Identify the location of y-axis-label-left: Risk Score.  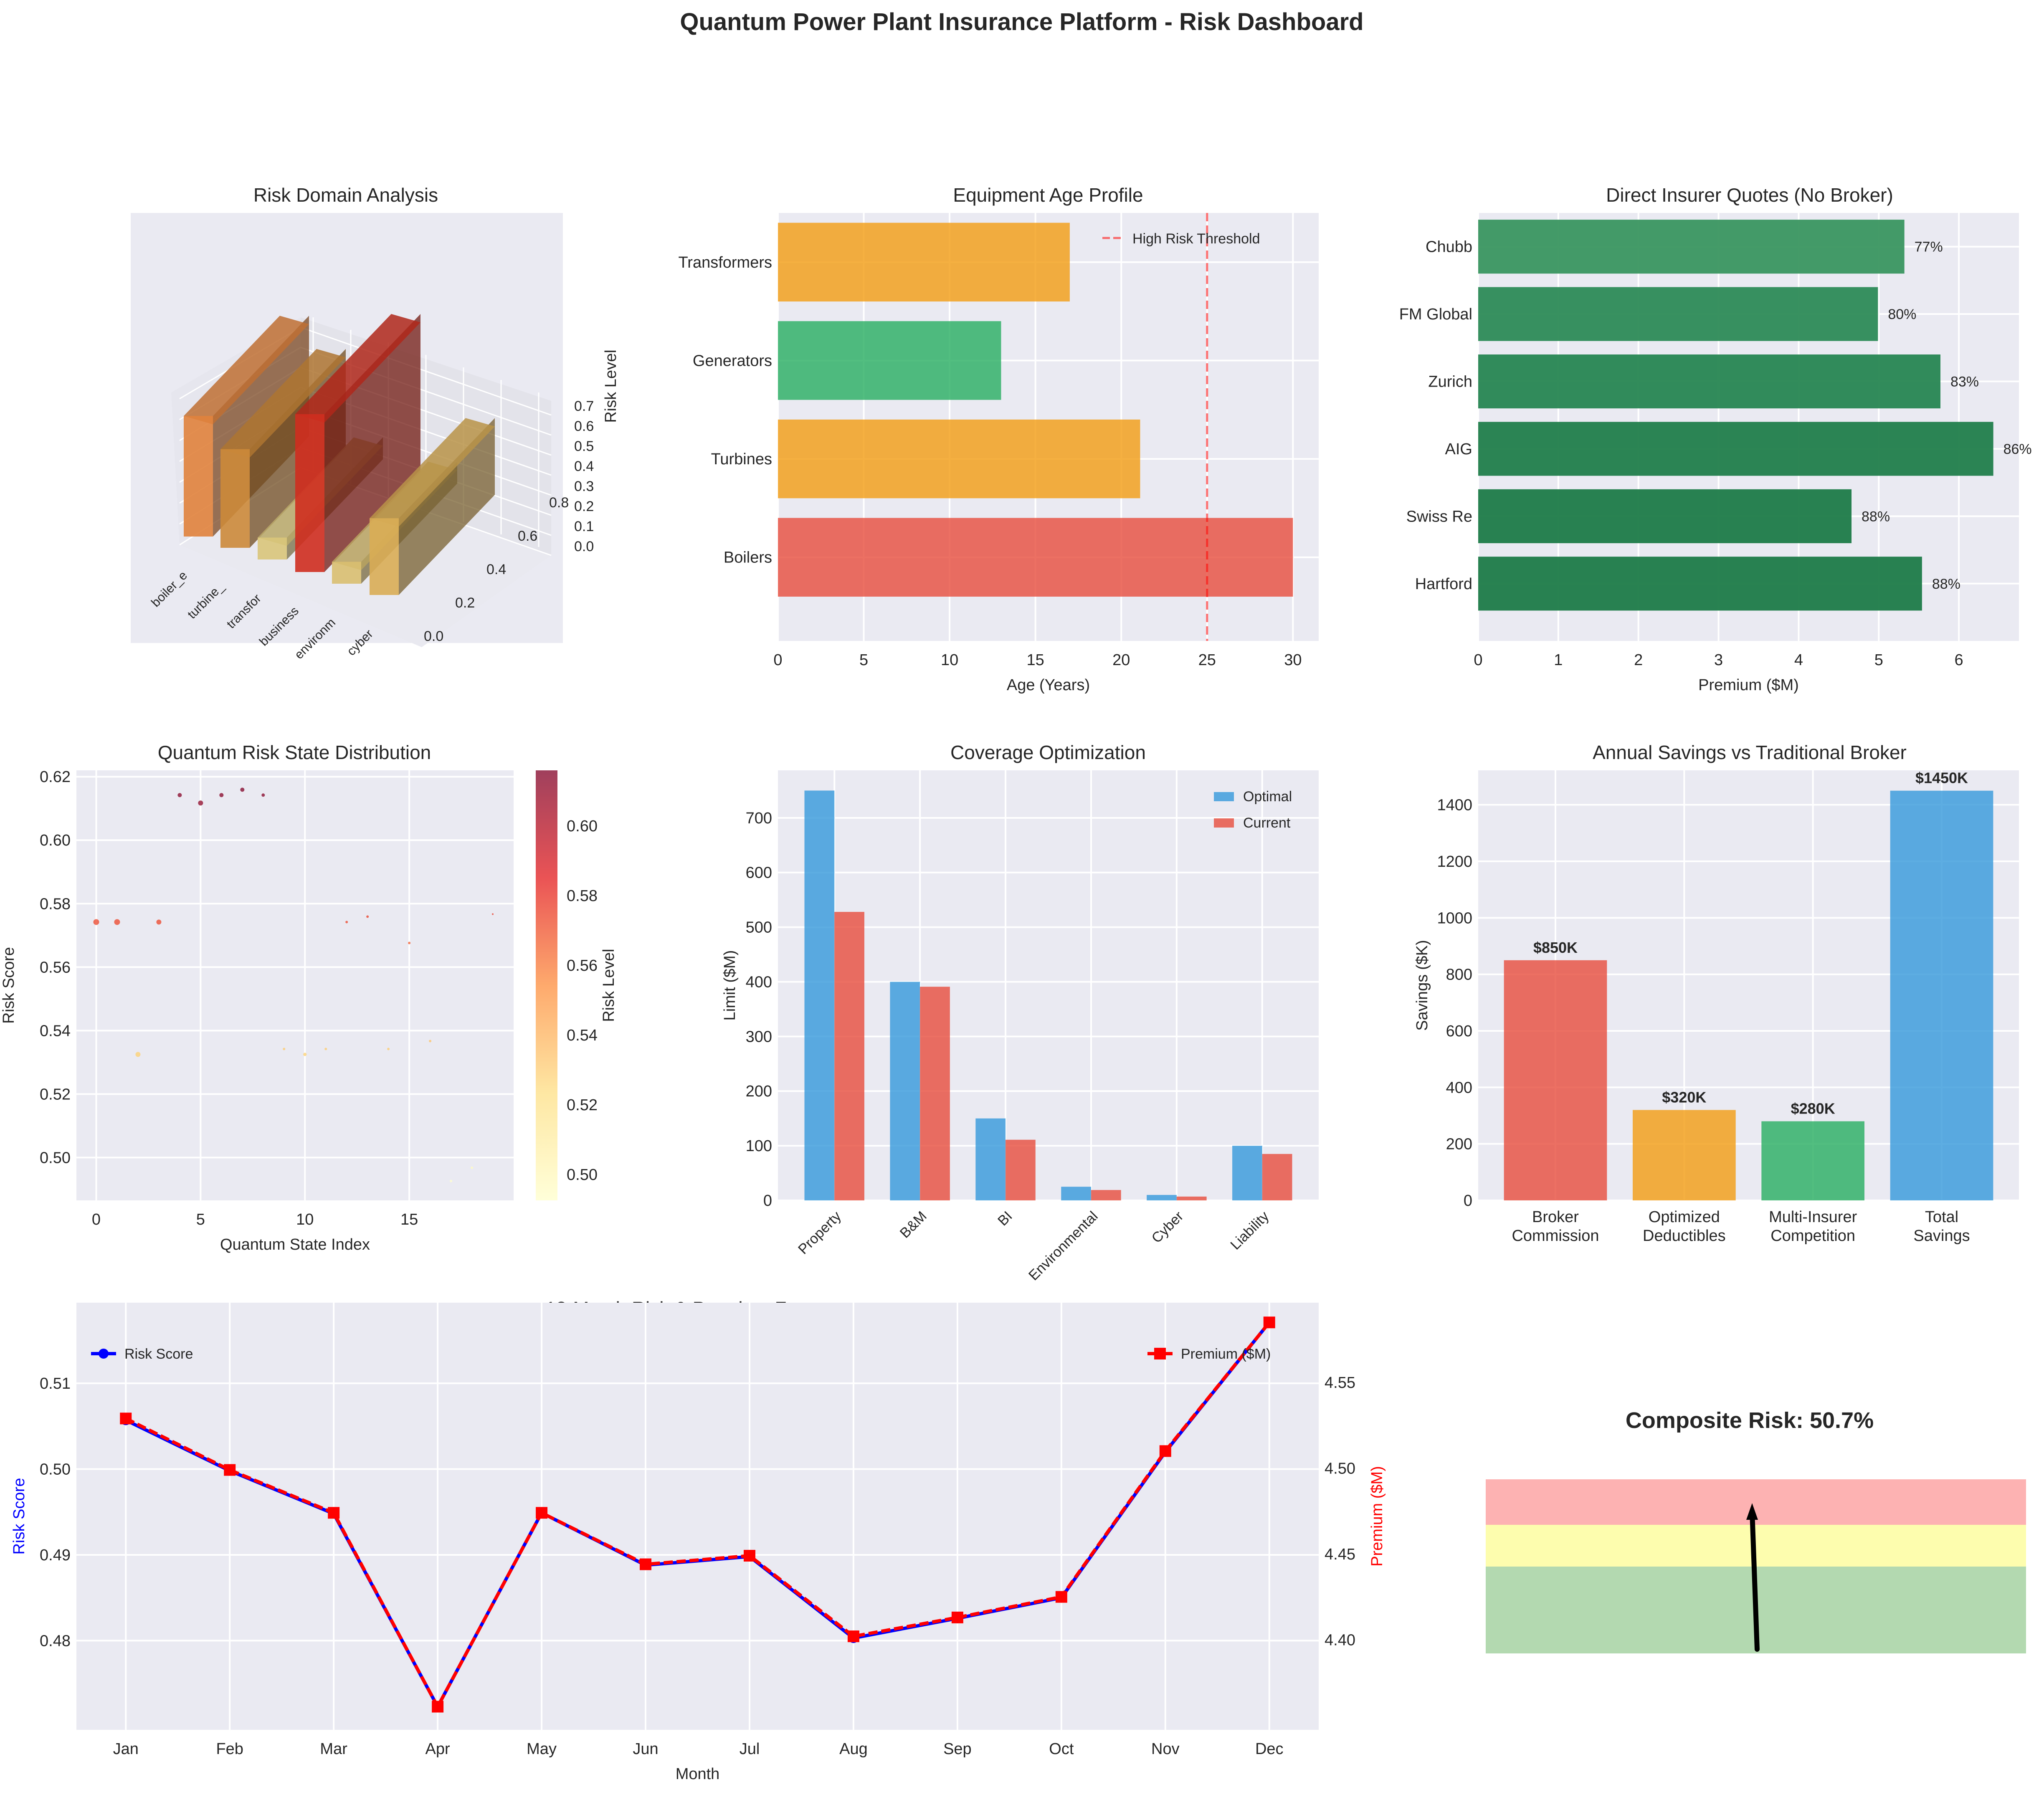
(19, 1516).